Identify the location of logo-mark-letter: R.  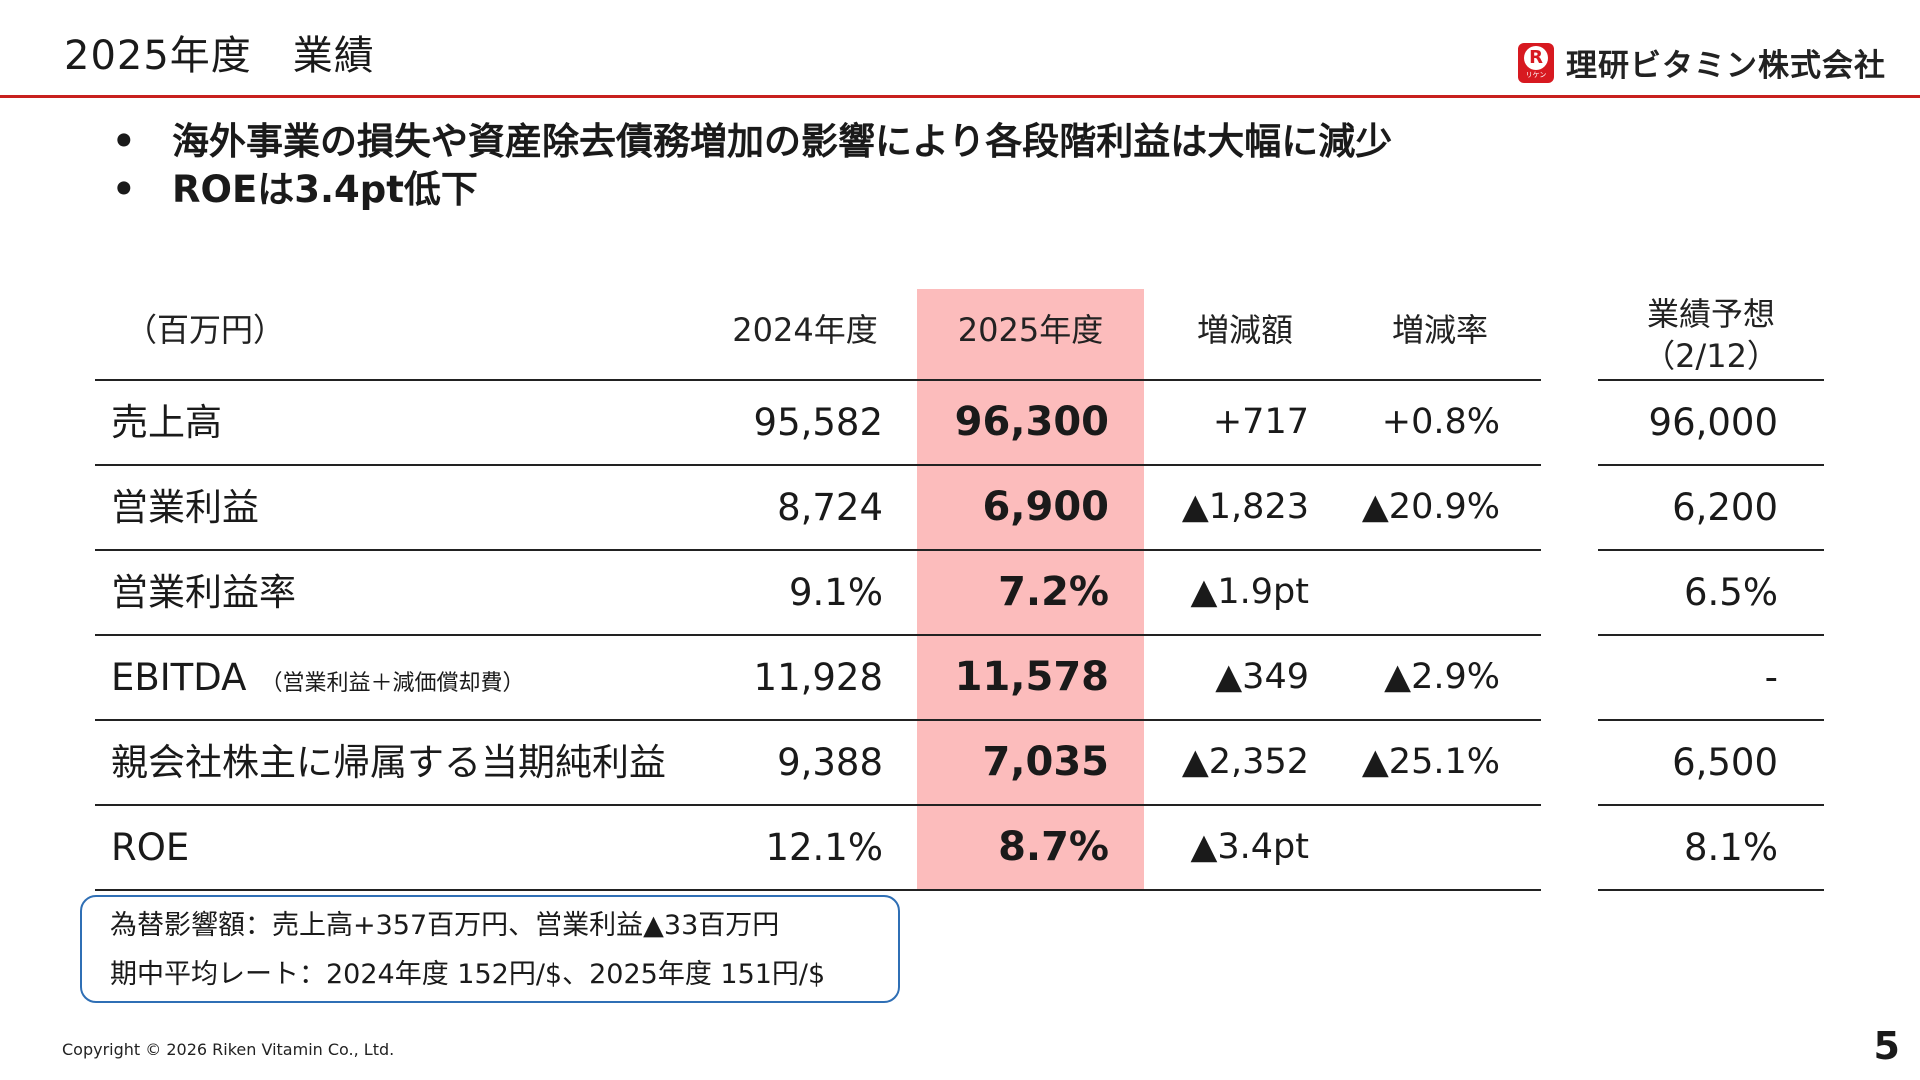
(1536, 57).